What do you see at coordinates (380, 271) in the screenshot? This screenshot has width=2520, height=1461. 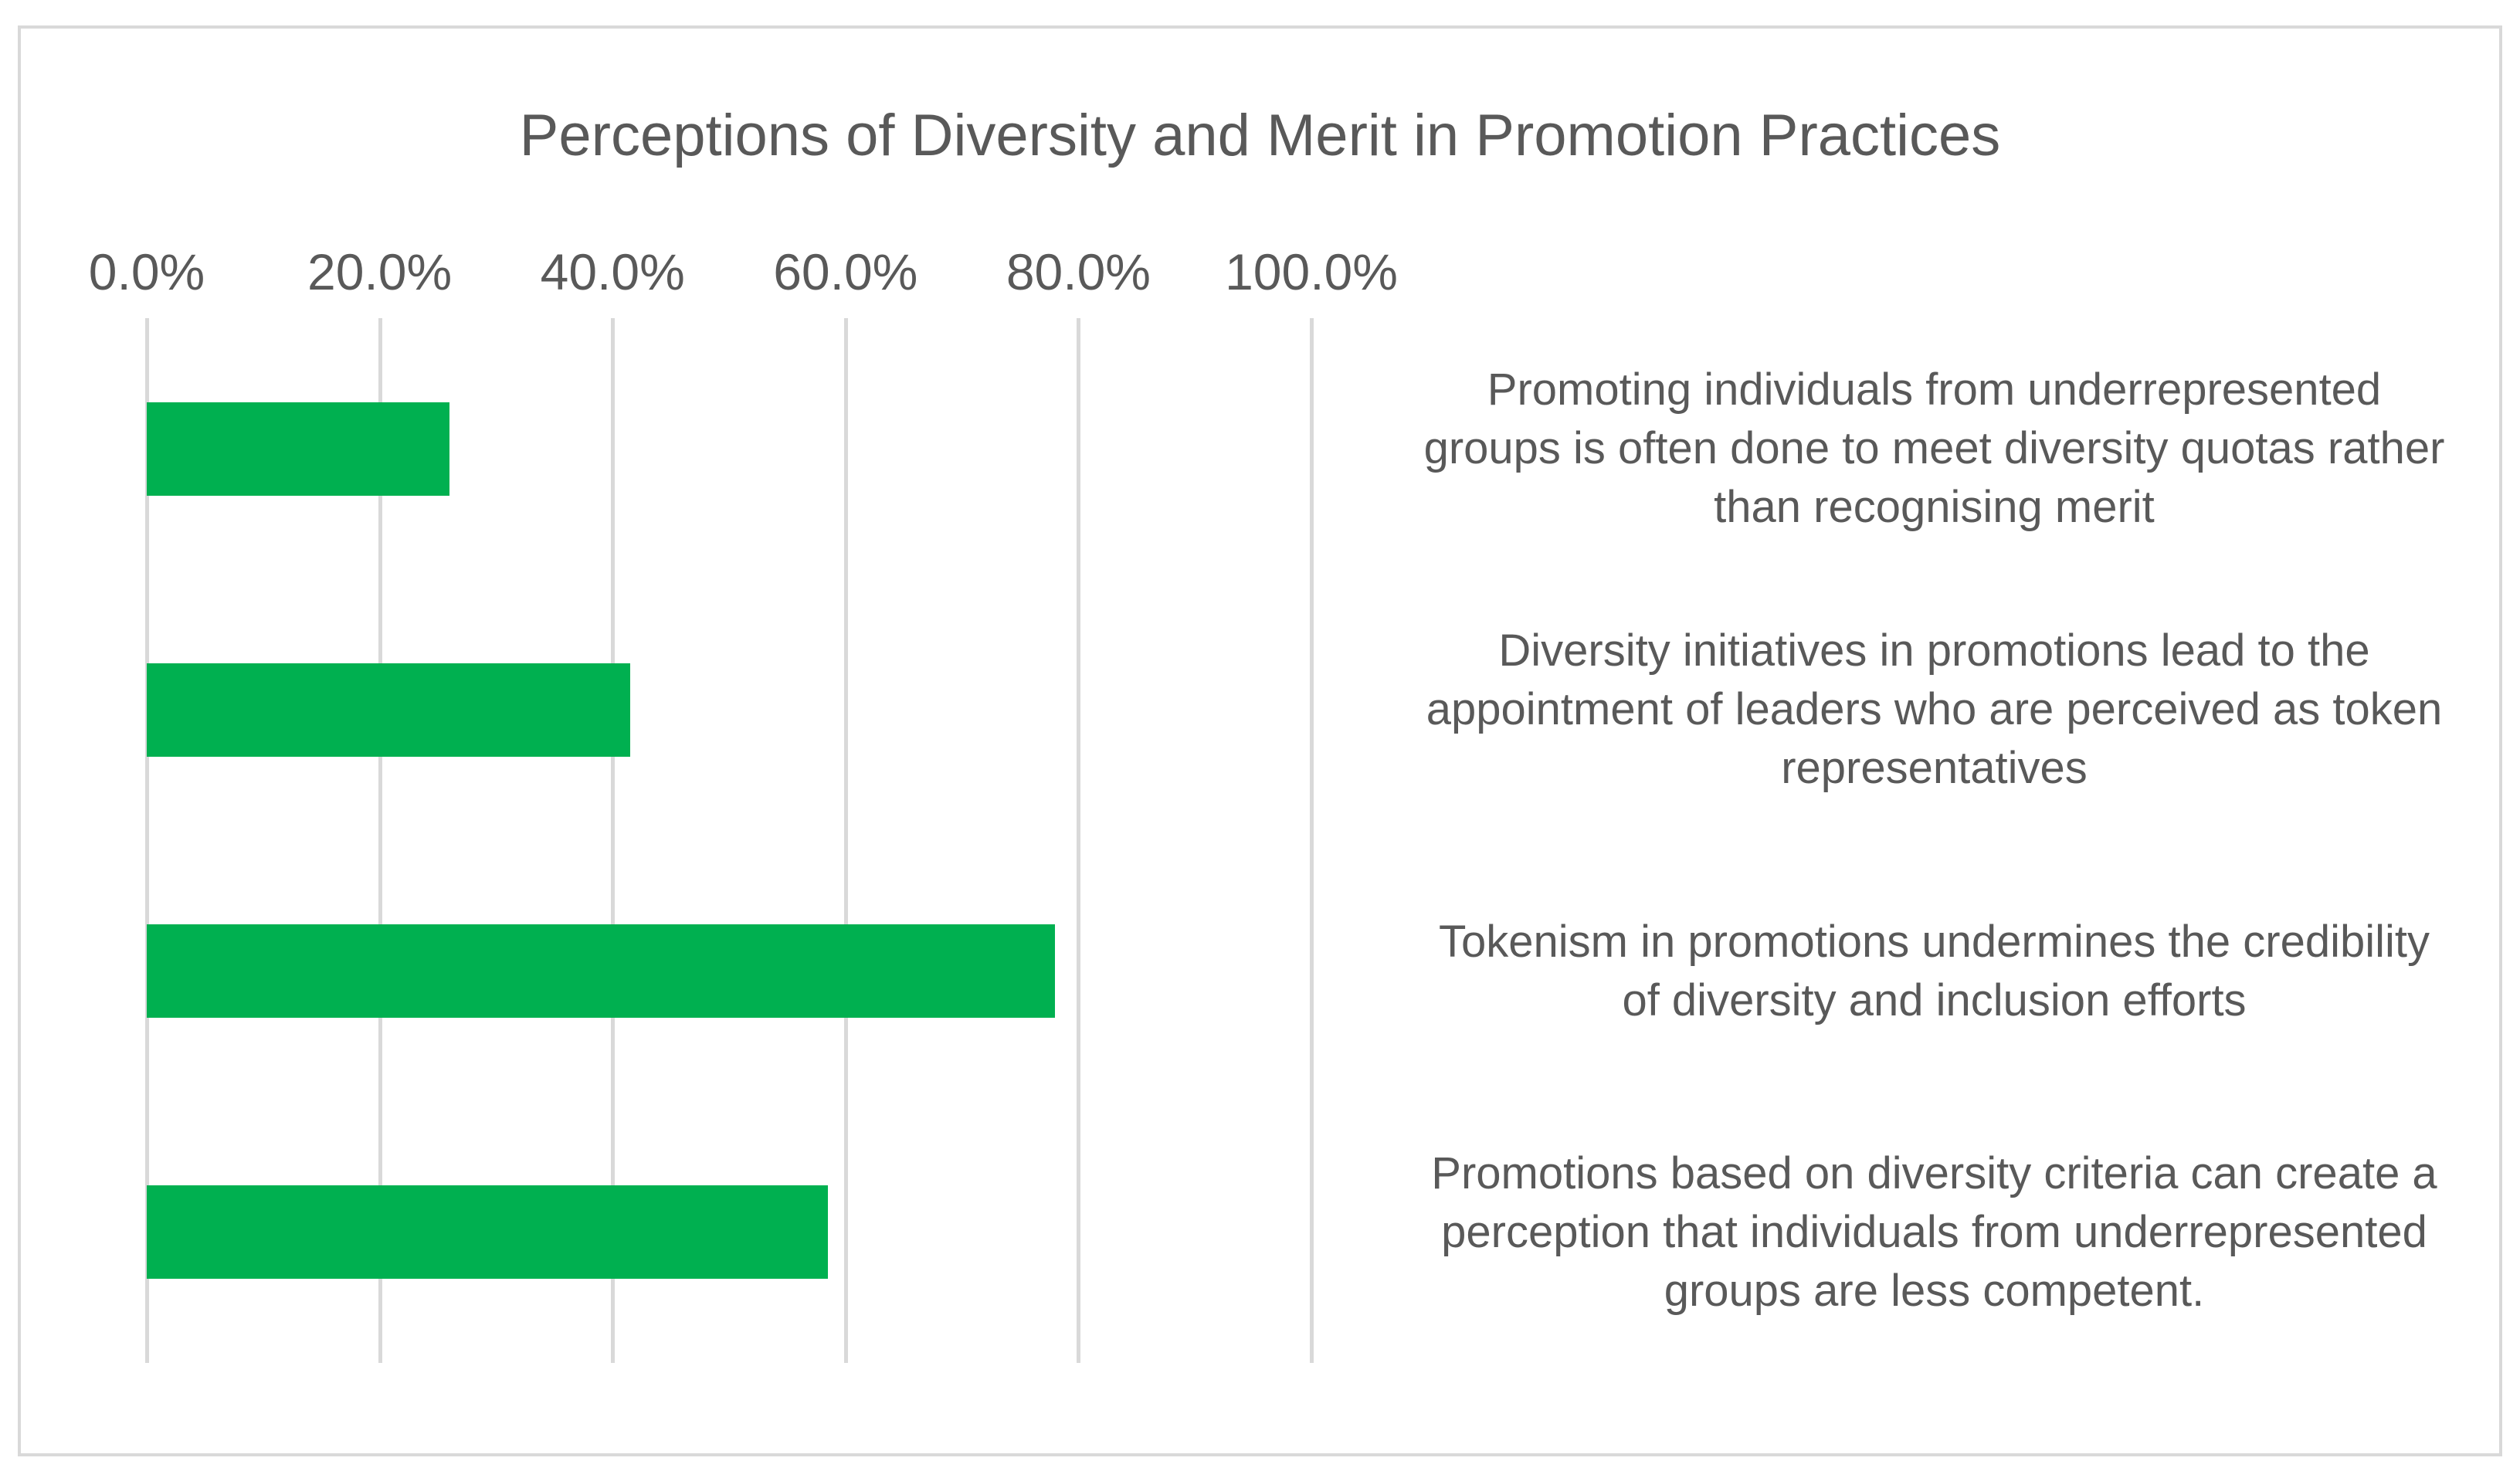 I see `x-axis-tick-label: 20.0%` at bounding box center [380, 271].